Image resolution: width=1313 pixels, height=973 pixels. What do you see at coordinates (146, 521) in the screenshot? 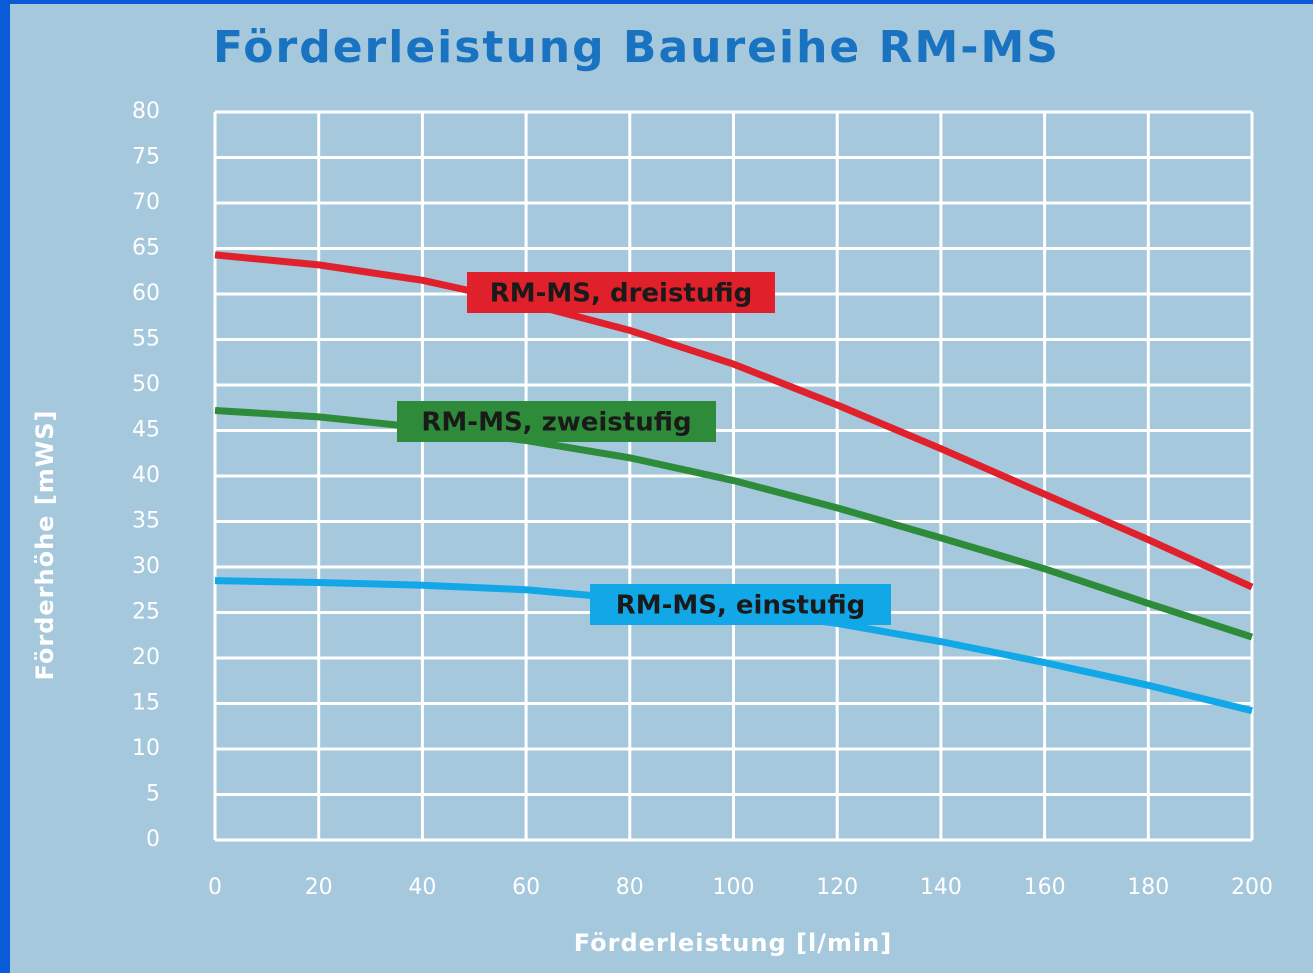
I see `y-tick-label: 35` at bounding box center [146, 521].